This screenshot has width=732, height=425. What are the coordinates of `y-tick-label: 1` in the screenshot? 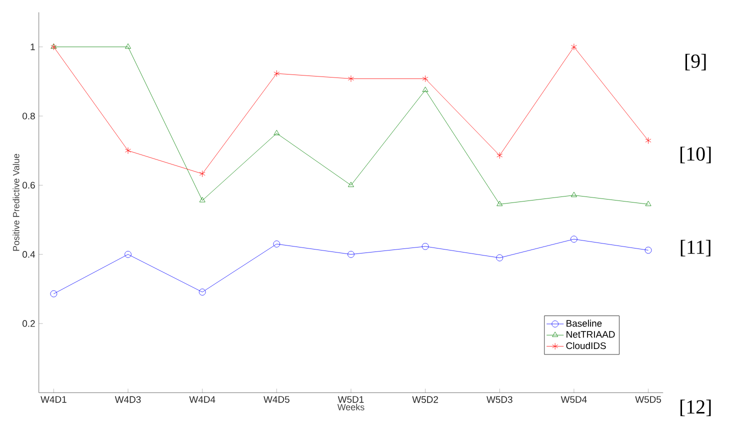 It's located at (32, 47).